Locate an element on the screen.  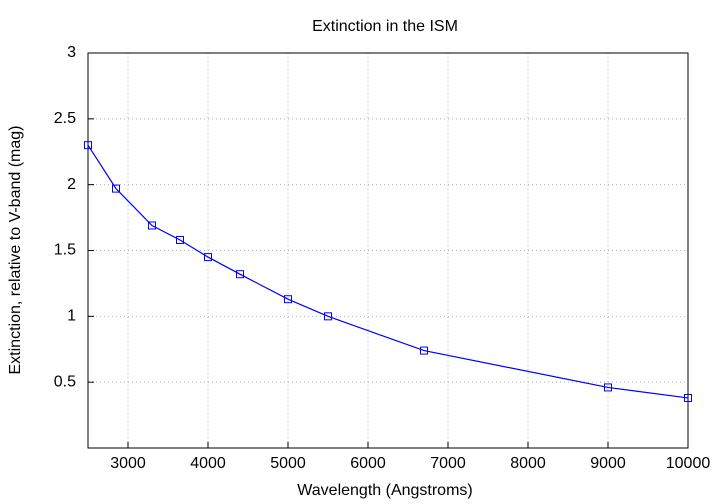
x-tick-label: 5000 is located at coordinates (288, 463).